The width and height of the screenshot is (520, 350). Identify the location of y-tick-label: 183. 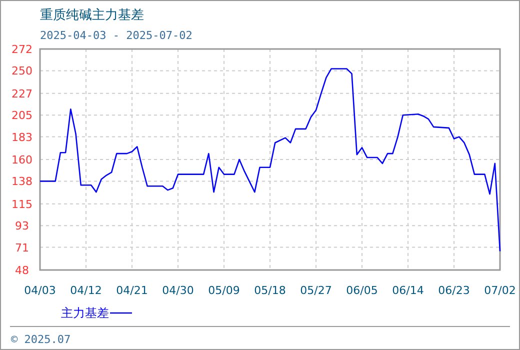
(22, 137).